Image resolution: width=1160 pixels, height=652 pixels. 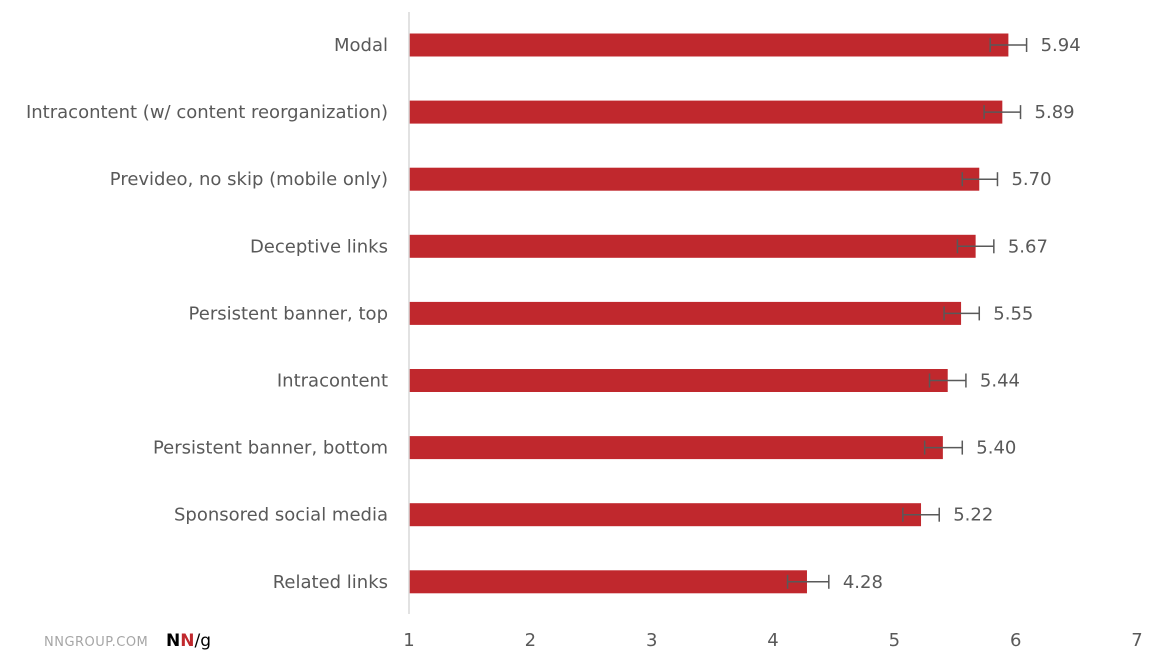 What do you see at coordinates (651, 640) in the screenshot?
I see `x-tick-label: 3` at bounding box center [651, 640].